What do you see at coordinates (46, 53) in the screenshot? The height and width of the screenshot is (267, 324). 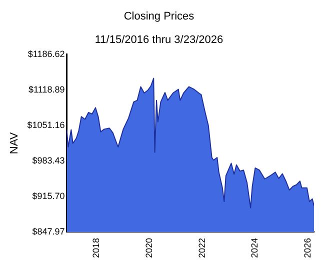 I see `y-tick-label: $1186.62` at bounding box center [46, 53].